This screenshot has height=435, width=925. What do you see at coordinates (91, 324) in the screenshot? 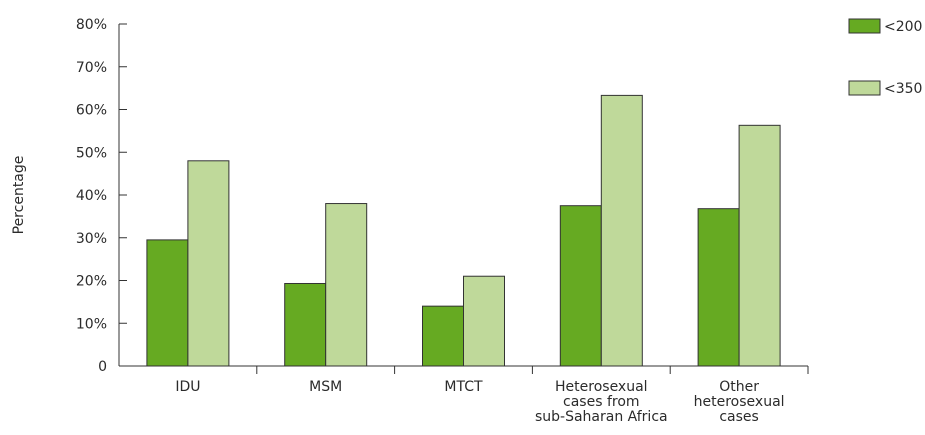
I see `y-tick-label: 10%` at bounding box center [91, 324].